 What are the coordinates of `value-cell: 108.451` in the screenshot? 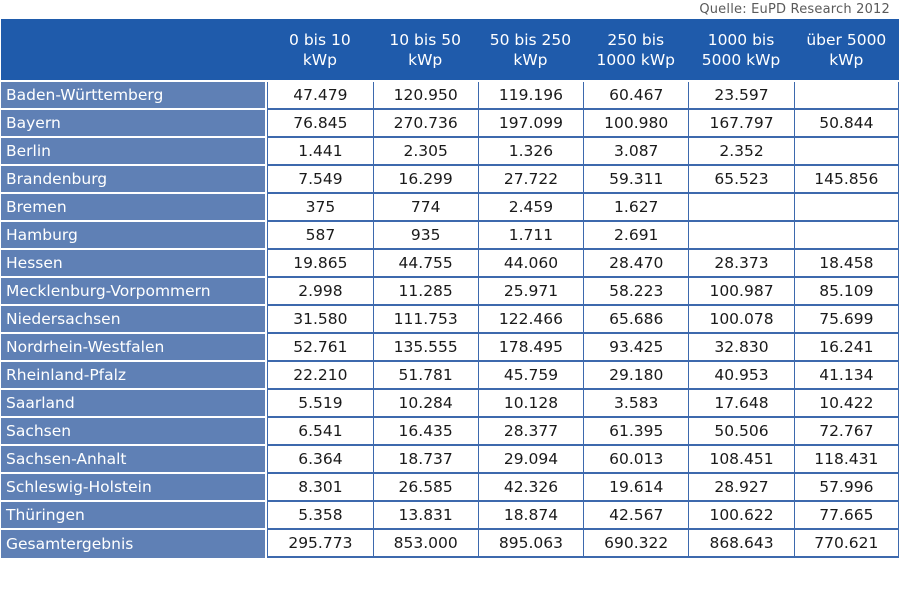 It's located at (741, 460).